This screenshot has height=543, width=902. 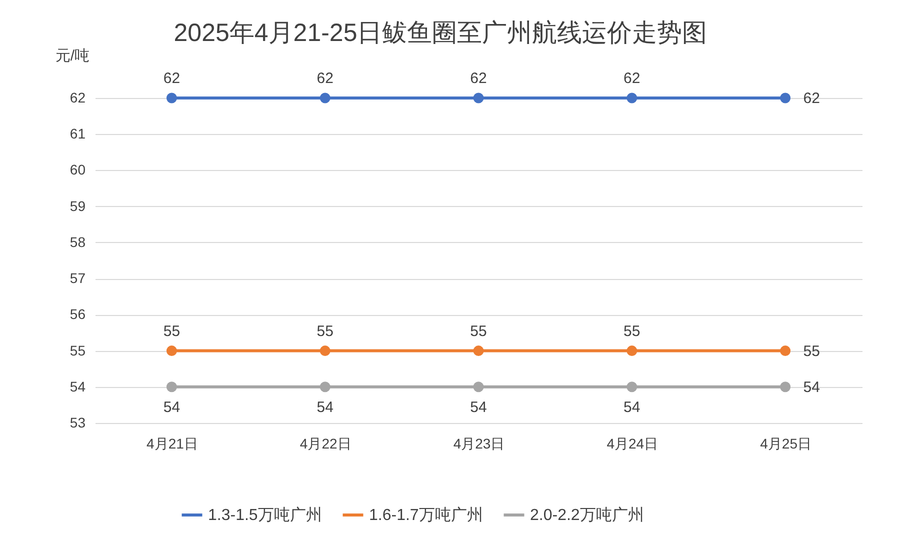 I want to click on x-tick-label: 4月23日, so click(x=479, y=444).